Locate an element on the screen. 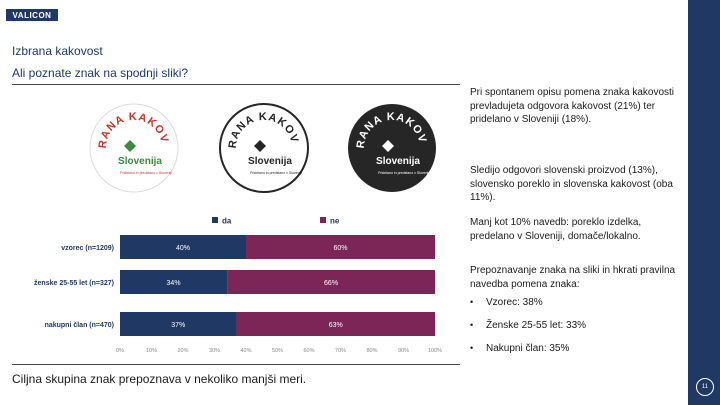 This screenshot has width=720, height=405. data-label: 37% is located at coordinates (178, 325).